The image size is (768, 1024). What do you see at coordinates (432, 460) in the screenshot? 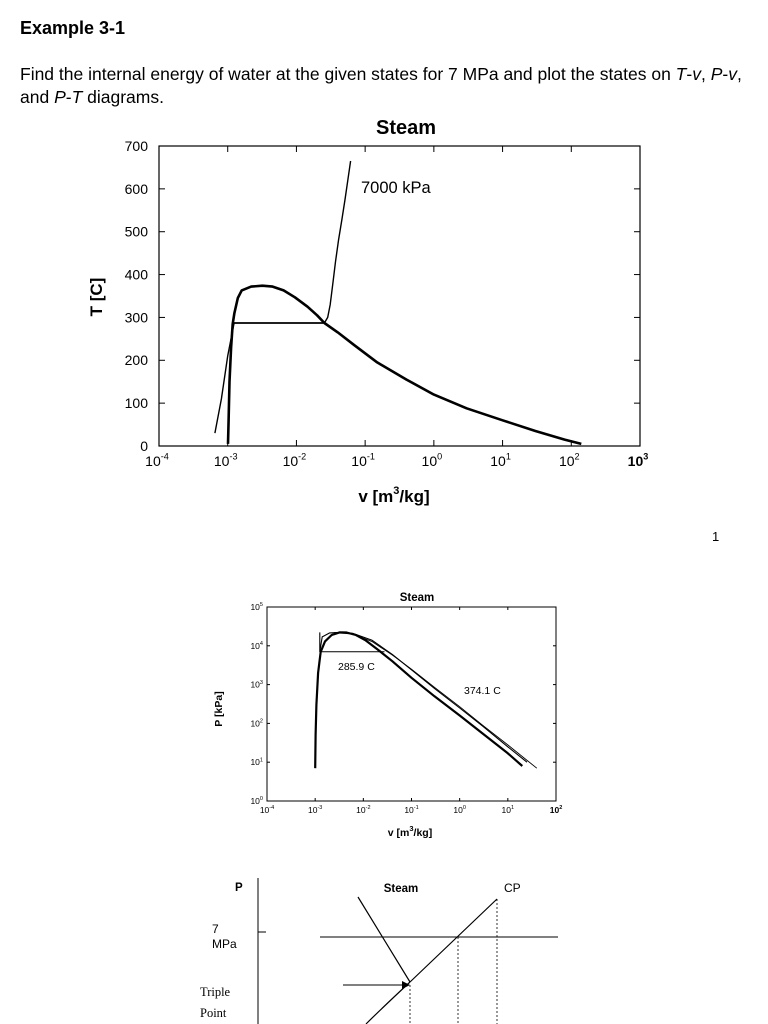
I see `tv-x-tick-label: 10⁰` at bounding box center [432, 460].